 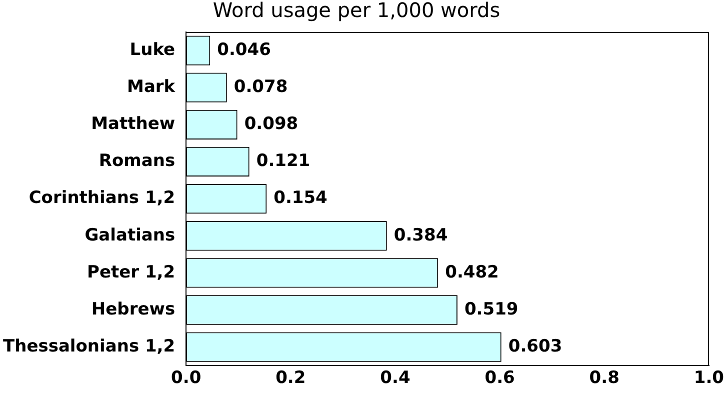 I want to click on y-tick-label: Hebrews, so click(x=133, y=309).